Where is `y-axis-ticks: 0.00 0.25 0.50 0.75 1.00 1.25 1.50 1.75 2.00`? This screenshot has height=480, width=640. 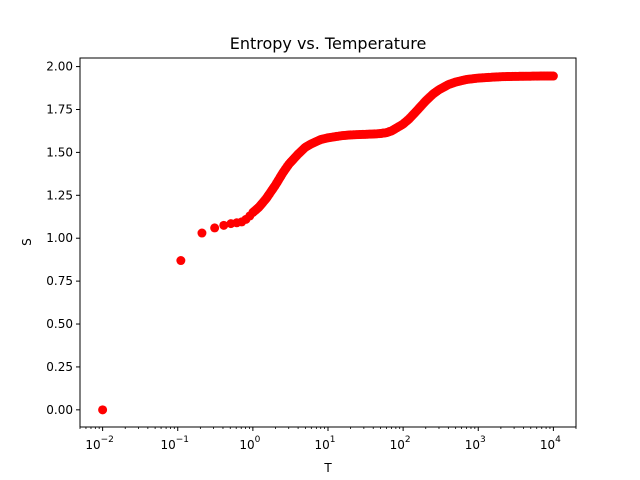
y-axis-ticks: 0.00 0.25 0.50 0.75 1.00 1.25 1.50 1.75 2.00 is located at coordinates (63, 238).